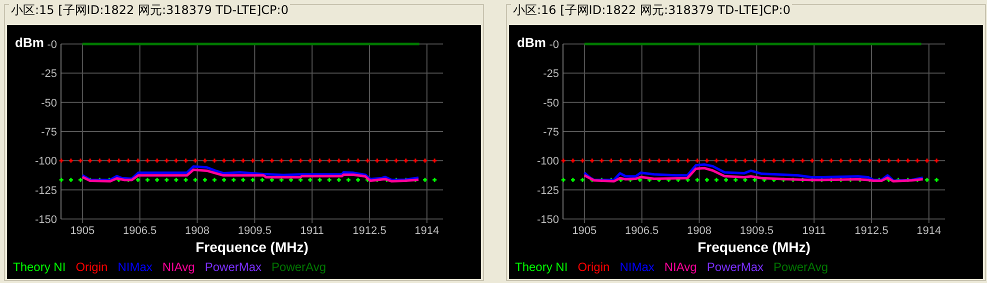  I want to click on chart-title: 小区:15 [子网ID:1822 网元:318379 TD-LTE]CP:0, so click(149, 10).